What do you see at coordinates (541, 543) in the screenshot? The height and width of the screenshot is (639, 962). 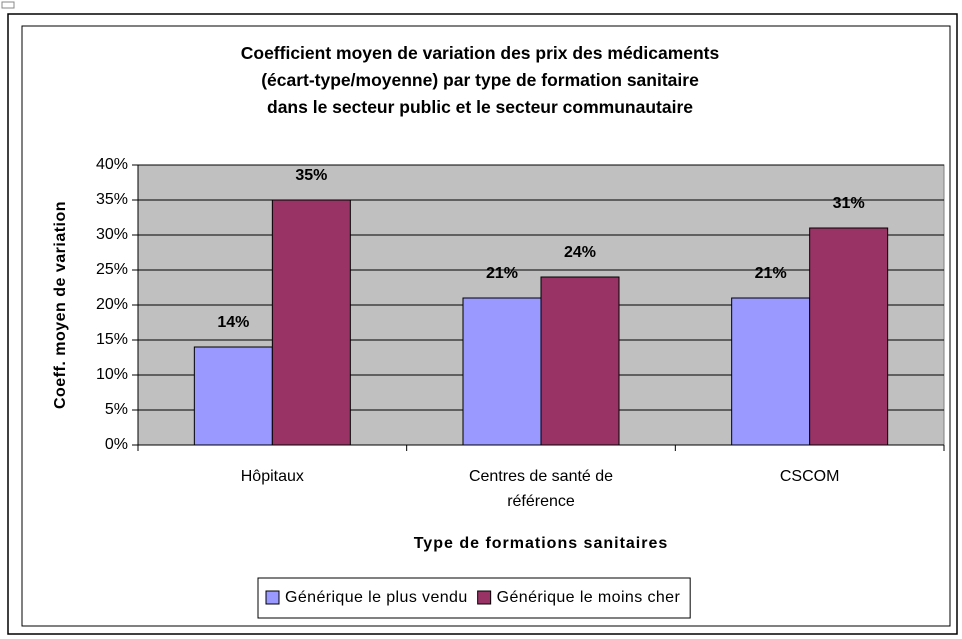 I see `x-axis-title: Type de formations sanitaires` at bounding box center [541, 543].